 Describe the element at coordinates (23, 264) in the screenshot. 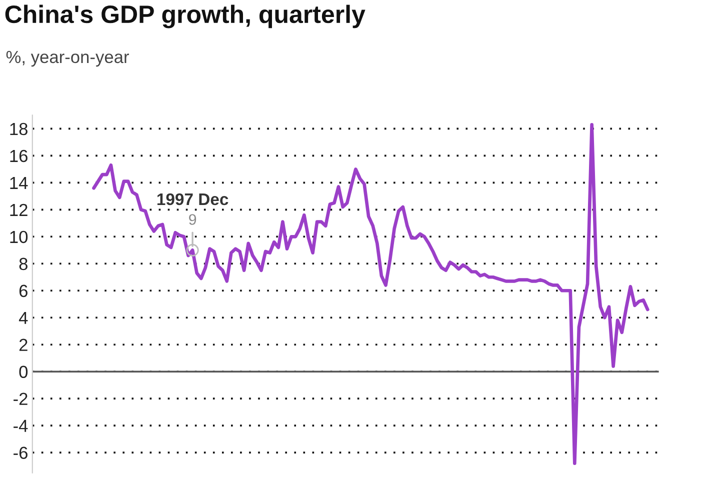

I see `y-tick-label: 8` at that location.